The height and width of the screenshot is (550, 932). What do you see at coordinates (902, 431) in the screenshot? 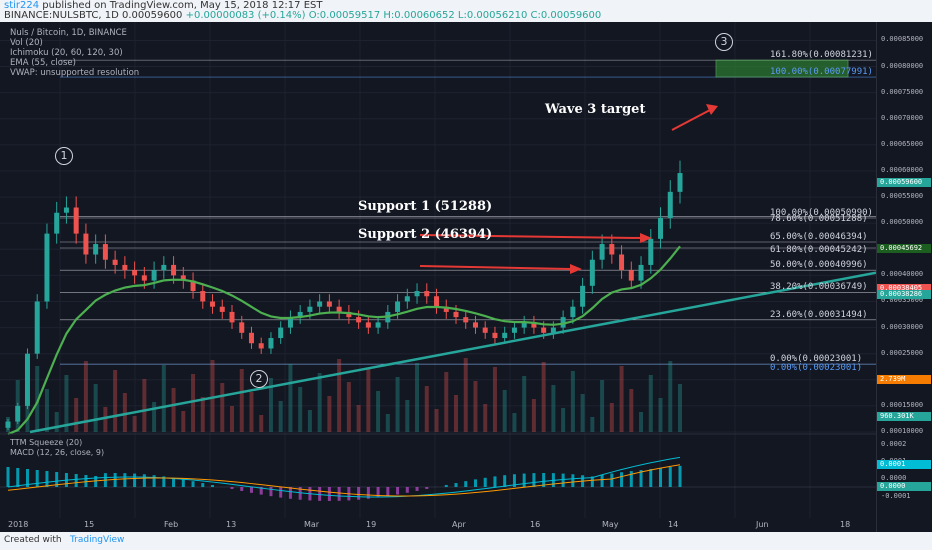
I see `price-tick: 0.00010000` at bounding box center [902, 431].